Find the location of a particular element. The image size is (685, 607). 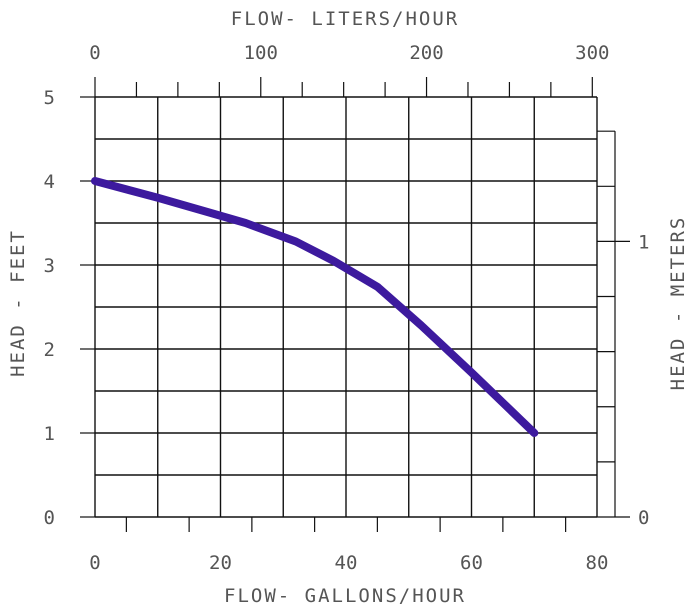

secondary-y-axis-title: HEAD - METERS is located at coordinates (676, 303).